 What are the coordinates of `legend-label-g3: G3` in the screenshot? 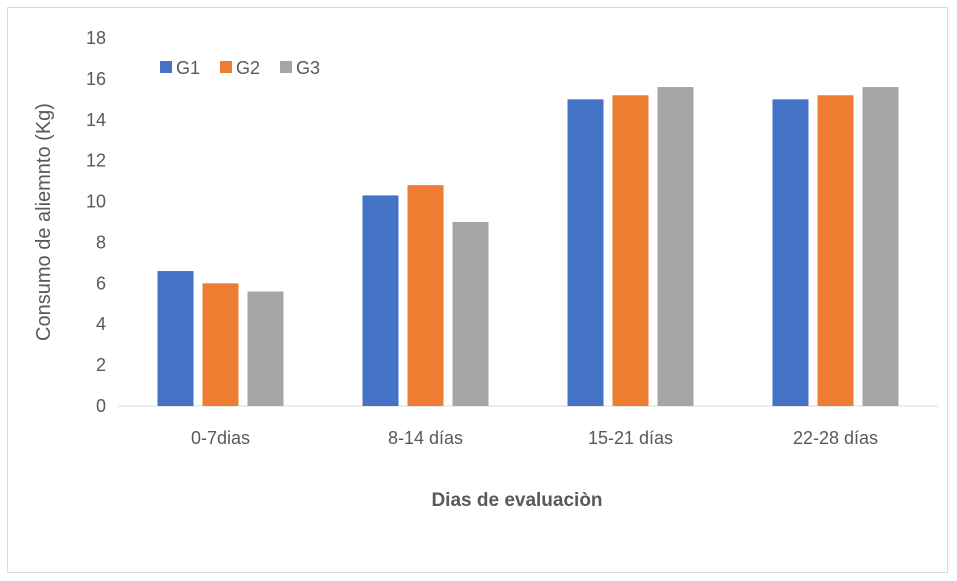 It's located at (308, 68).